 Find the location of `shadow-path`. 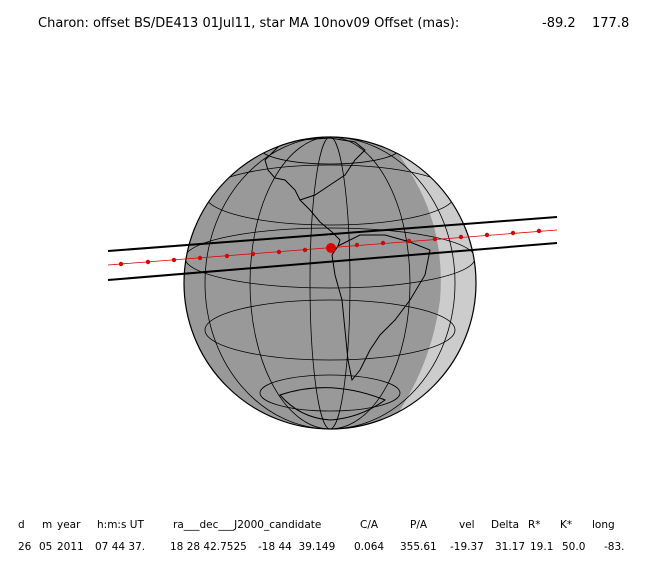

shadow-path is located at coordinates (332, 248).